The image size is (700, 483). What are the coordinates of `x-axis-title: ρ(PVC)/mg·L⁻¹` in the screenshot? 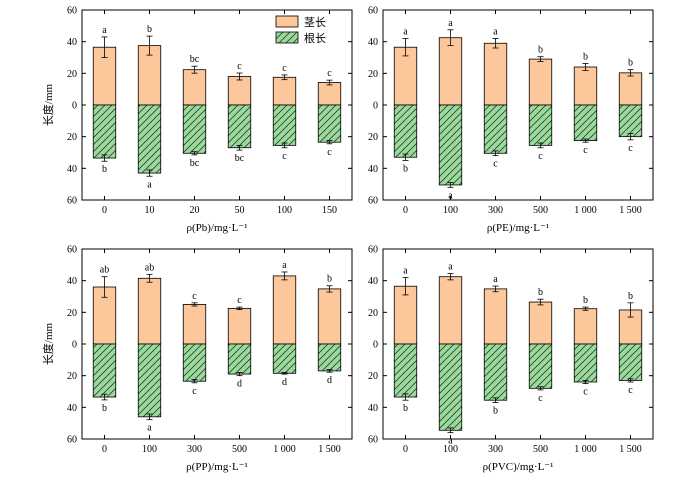 It's located at (518, 467).